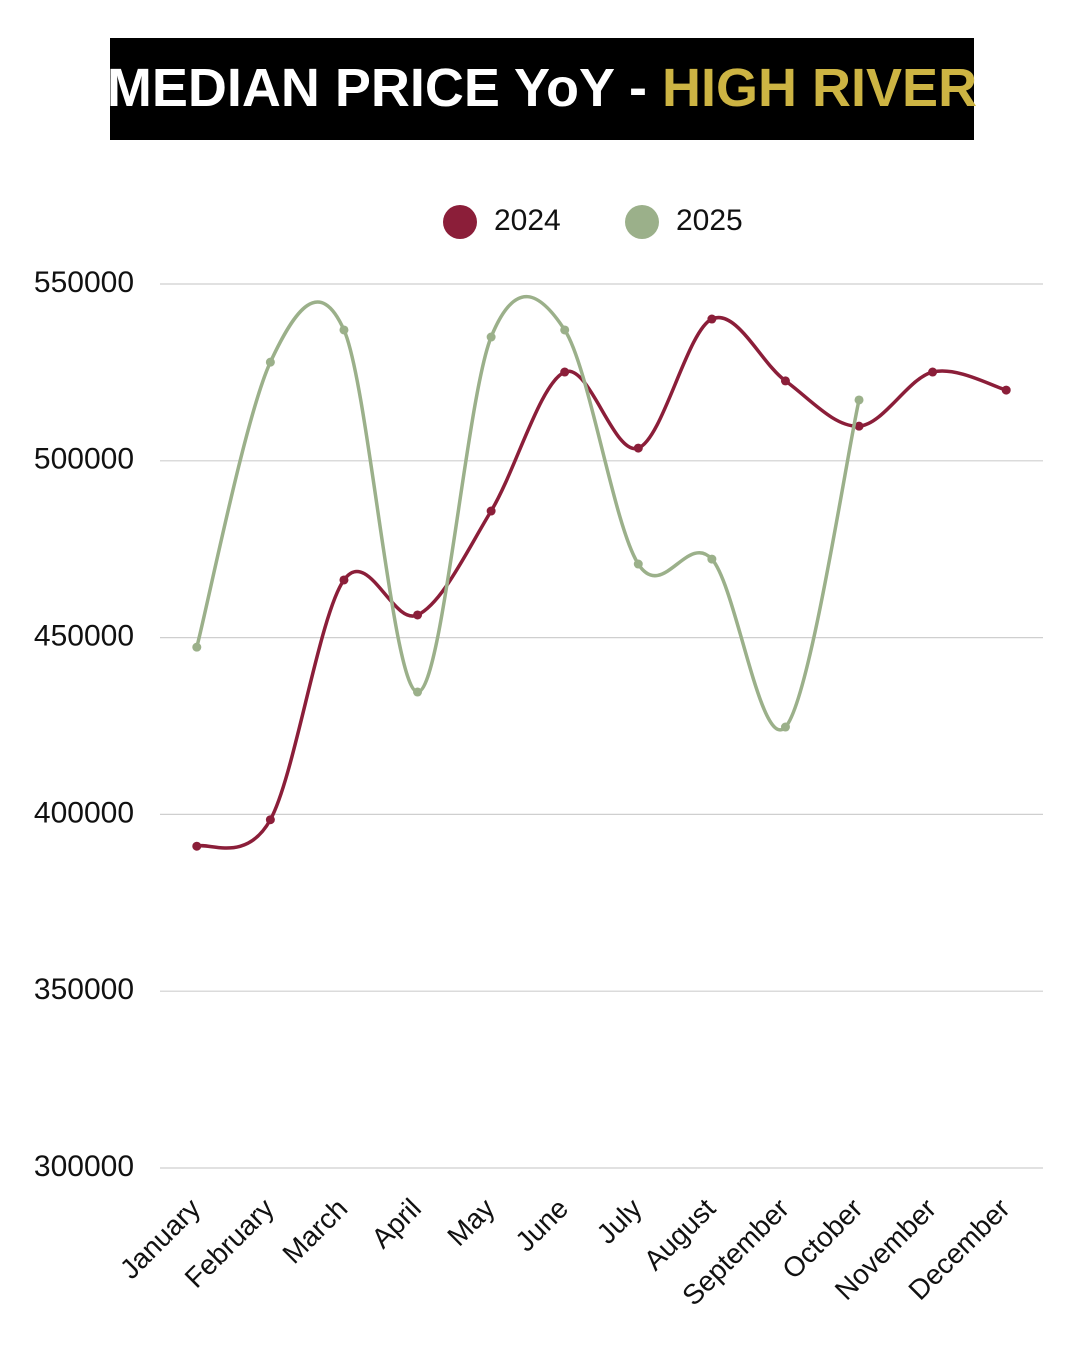  I want to click on legend-label: 2024, so click(527, 220).